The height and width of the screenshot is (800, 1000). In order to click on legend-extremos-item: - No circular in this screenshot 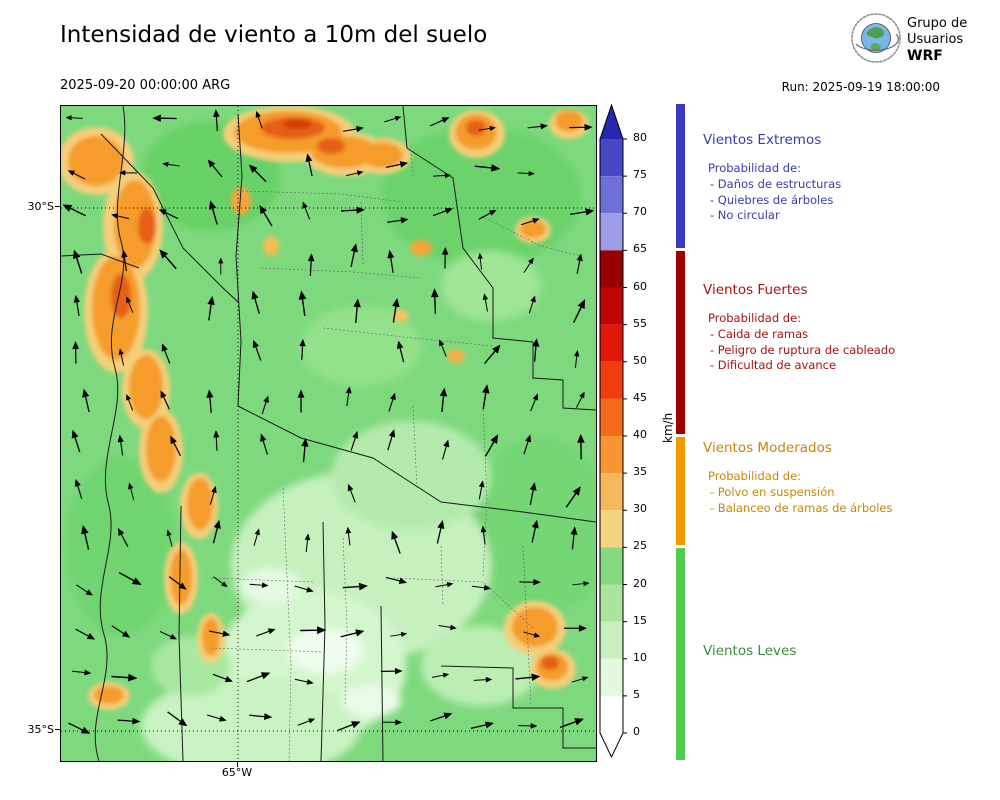, I will do `click(745, 215)`.